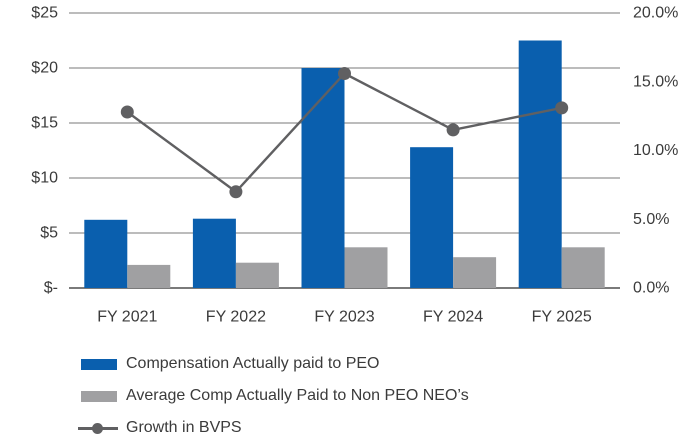 The height and width of the screenshot is (443, 686). I want to click on bvps-point-fy-2022, so click(236, 192).